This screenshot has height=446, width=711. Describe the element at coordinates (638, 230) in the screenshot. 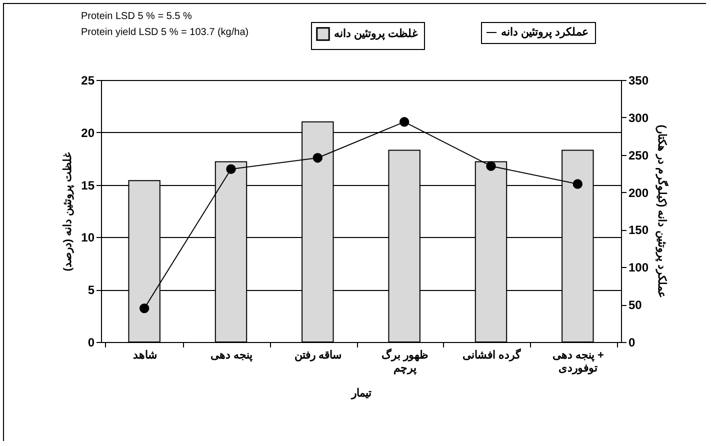

I see `y2-tick-label: 150` at that location.